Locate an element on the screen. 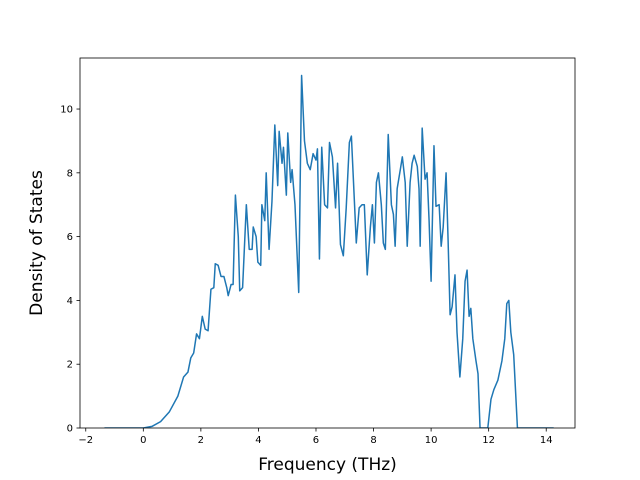 This screenshot has width=640, height=480. y-tick-label: 8 is located at coordinates (70, 173).